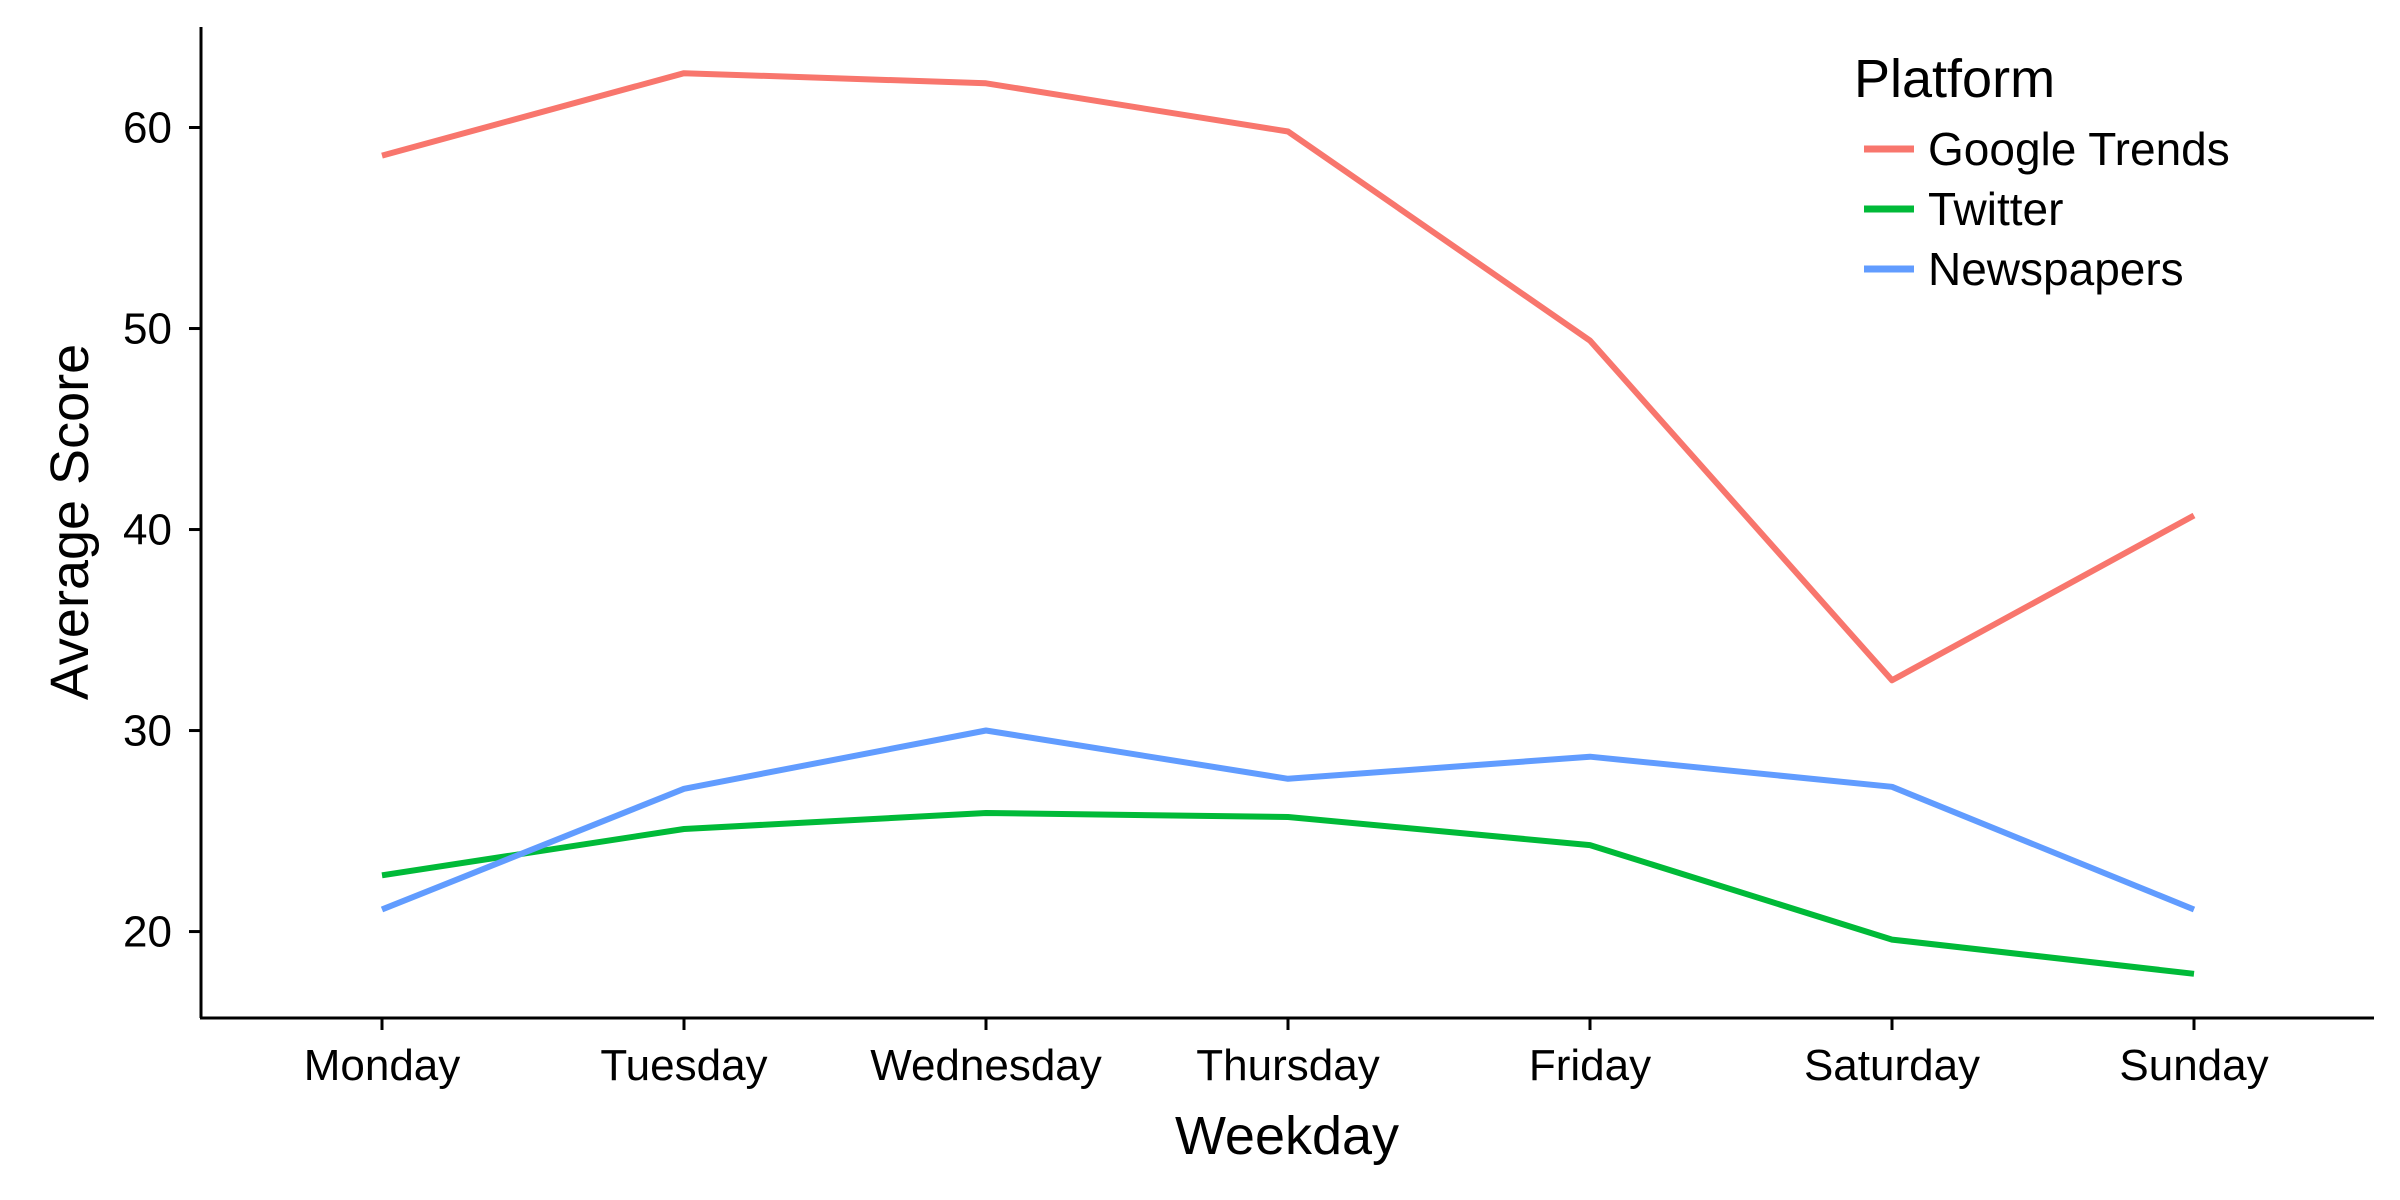  I want to click on x-tick-label: Tuesday, so click(683, 1065).